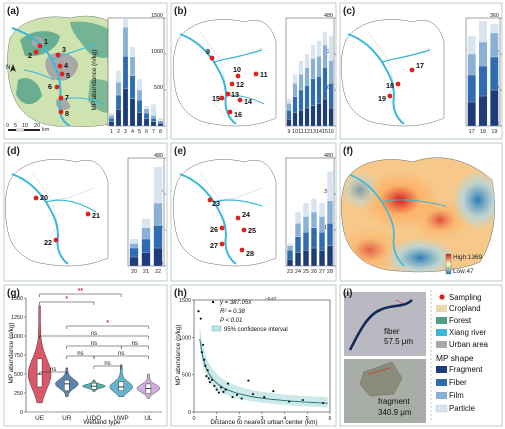  What do you see at coordinates (441, 408) in the screenshot?
I see `legend-particle-swatch` at bounding box center [441, 408].